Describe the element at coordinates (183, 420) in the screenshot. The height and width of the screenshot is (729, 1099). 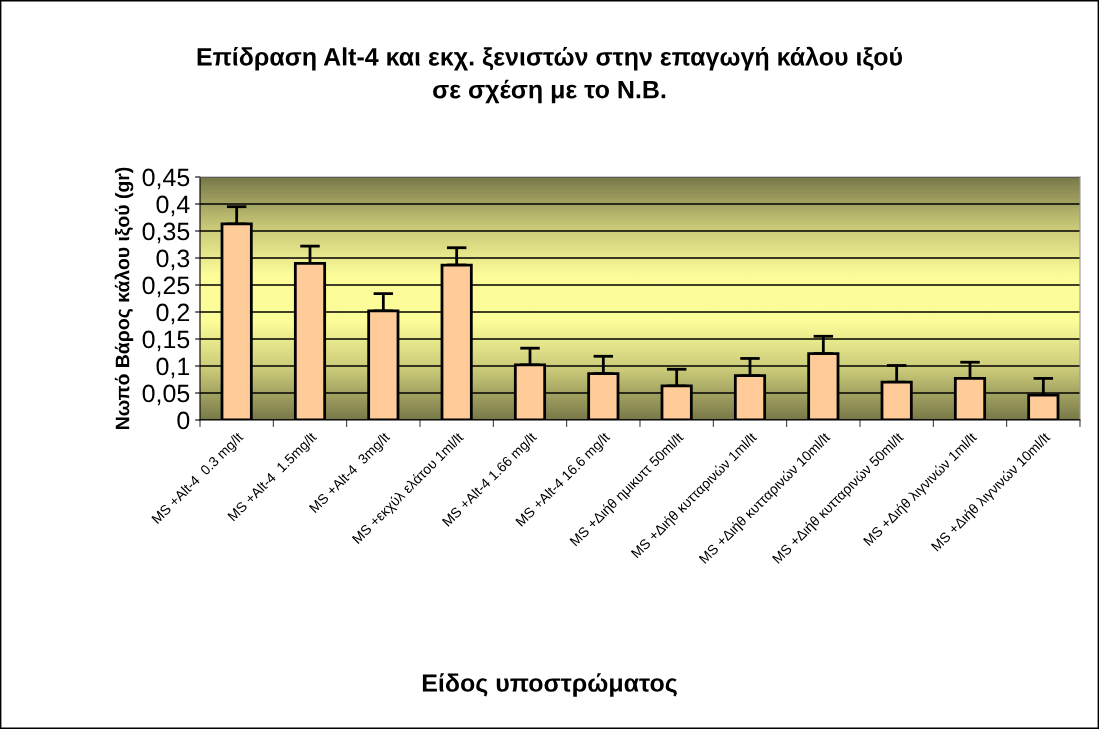
I see `y-tick-label: 0` at that location.